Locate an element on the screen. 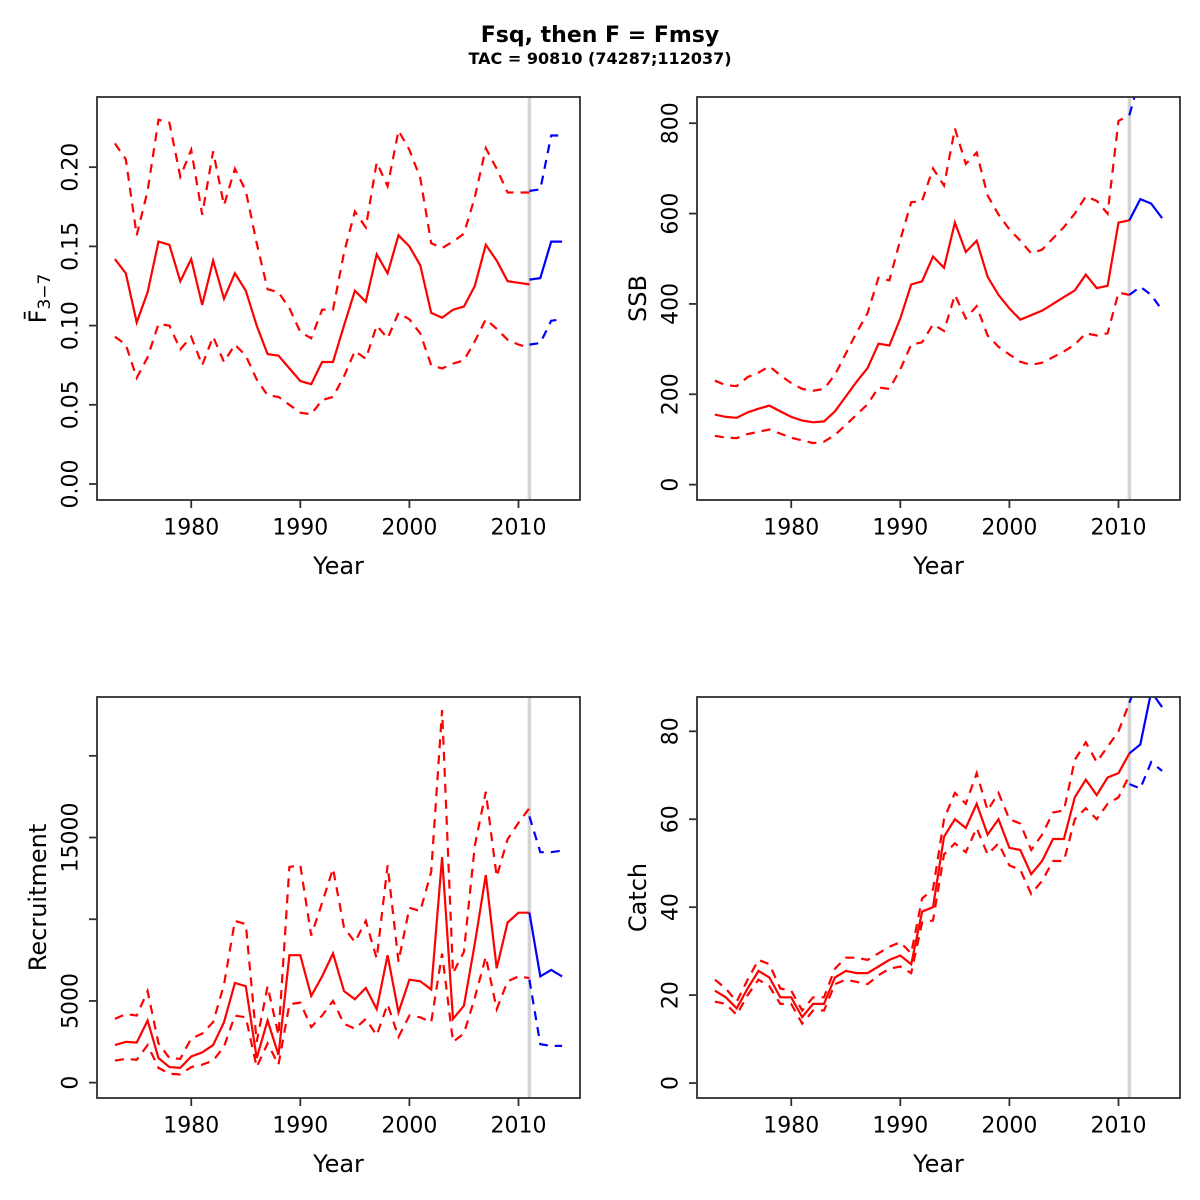 This screenshot has width=1200, height=1200. catch-historic-median-line is located at coordinates (922, 886).